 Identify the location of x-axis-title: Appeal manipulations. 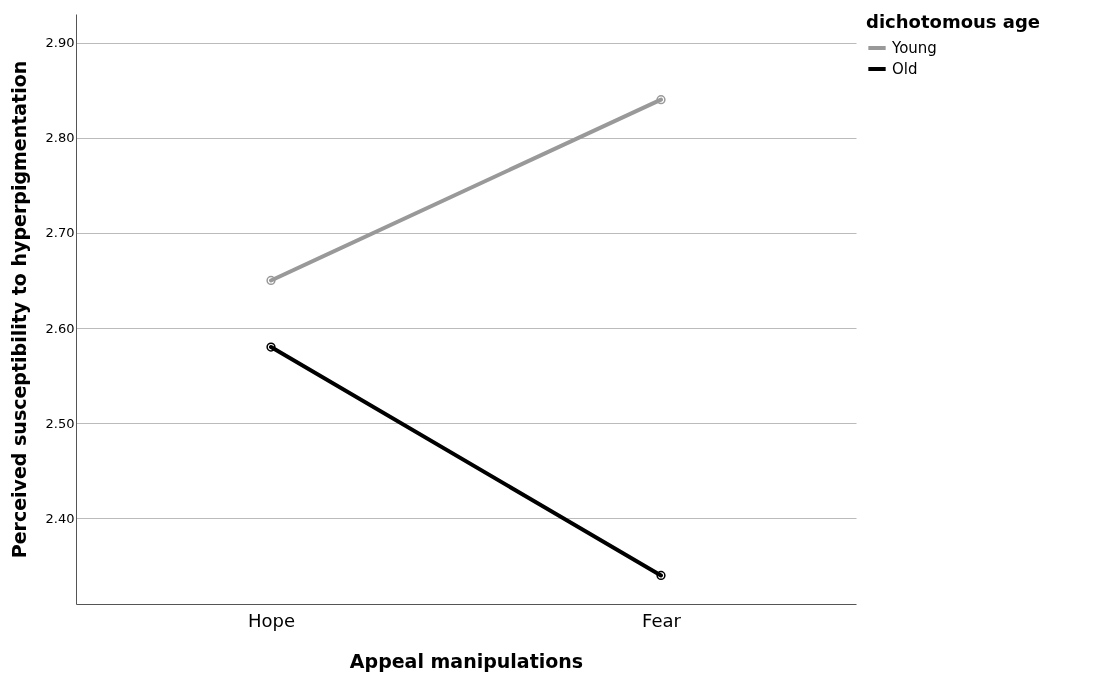
(466, 660).